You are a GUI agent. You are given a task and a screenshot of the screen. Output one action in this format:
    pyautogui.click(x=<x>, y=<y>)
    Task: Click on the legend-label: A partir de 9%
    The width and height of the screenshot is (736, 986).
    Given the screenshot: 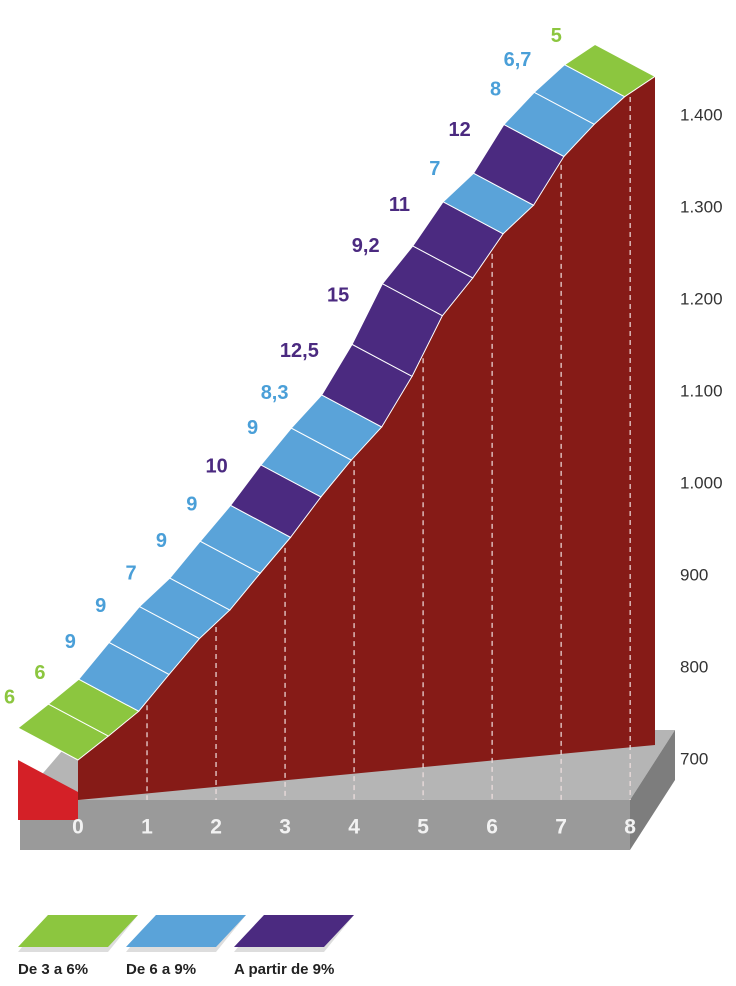 What is the action you would take?
    pyautogui.click(x=284, y=969)
    